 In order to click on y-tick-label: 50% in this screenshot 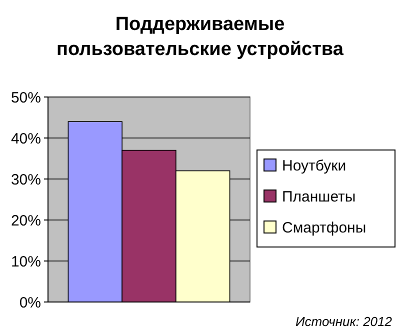, I will do `click(25, 97)`.